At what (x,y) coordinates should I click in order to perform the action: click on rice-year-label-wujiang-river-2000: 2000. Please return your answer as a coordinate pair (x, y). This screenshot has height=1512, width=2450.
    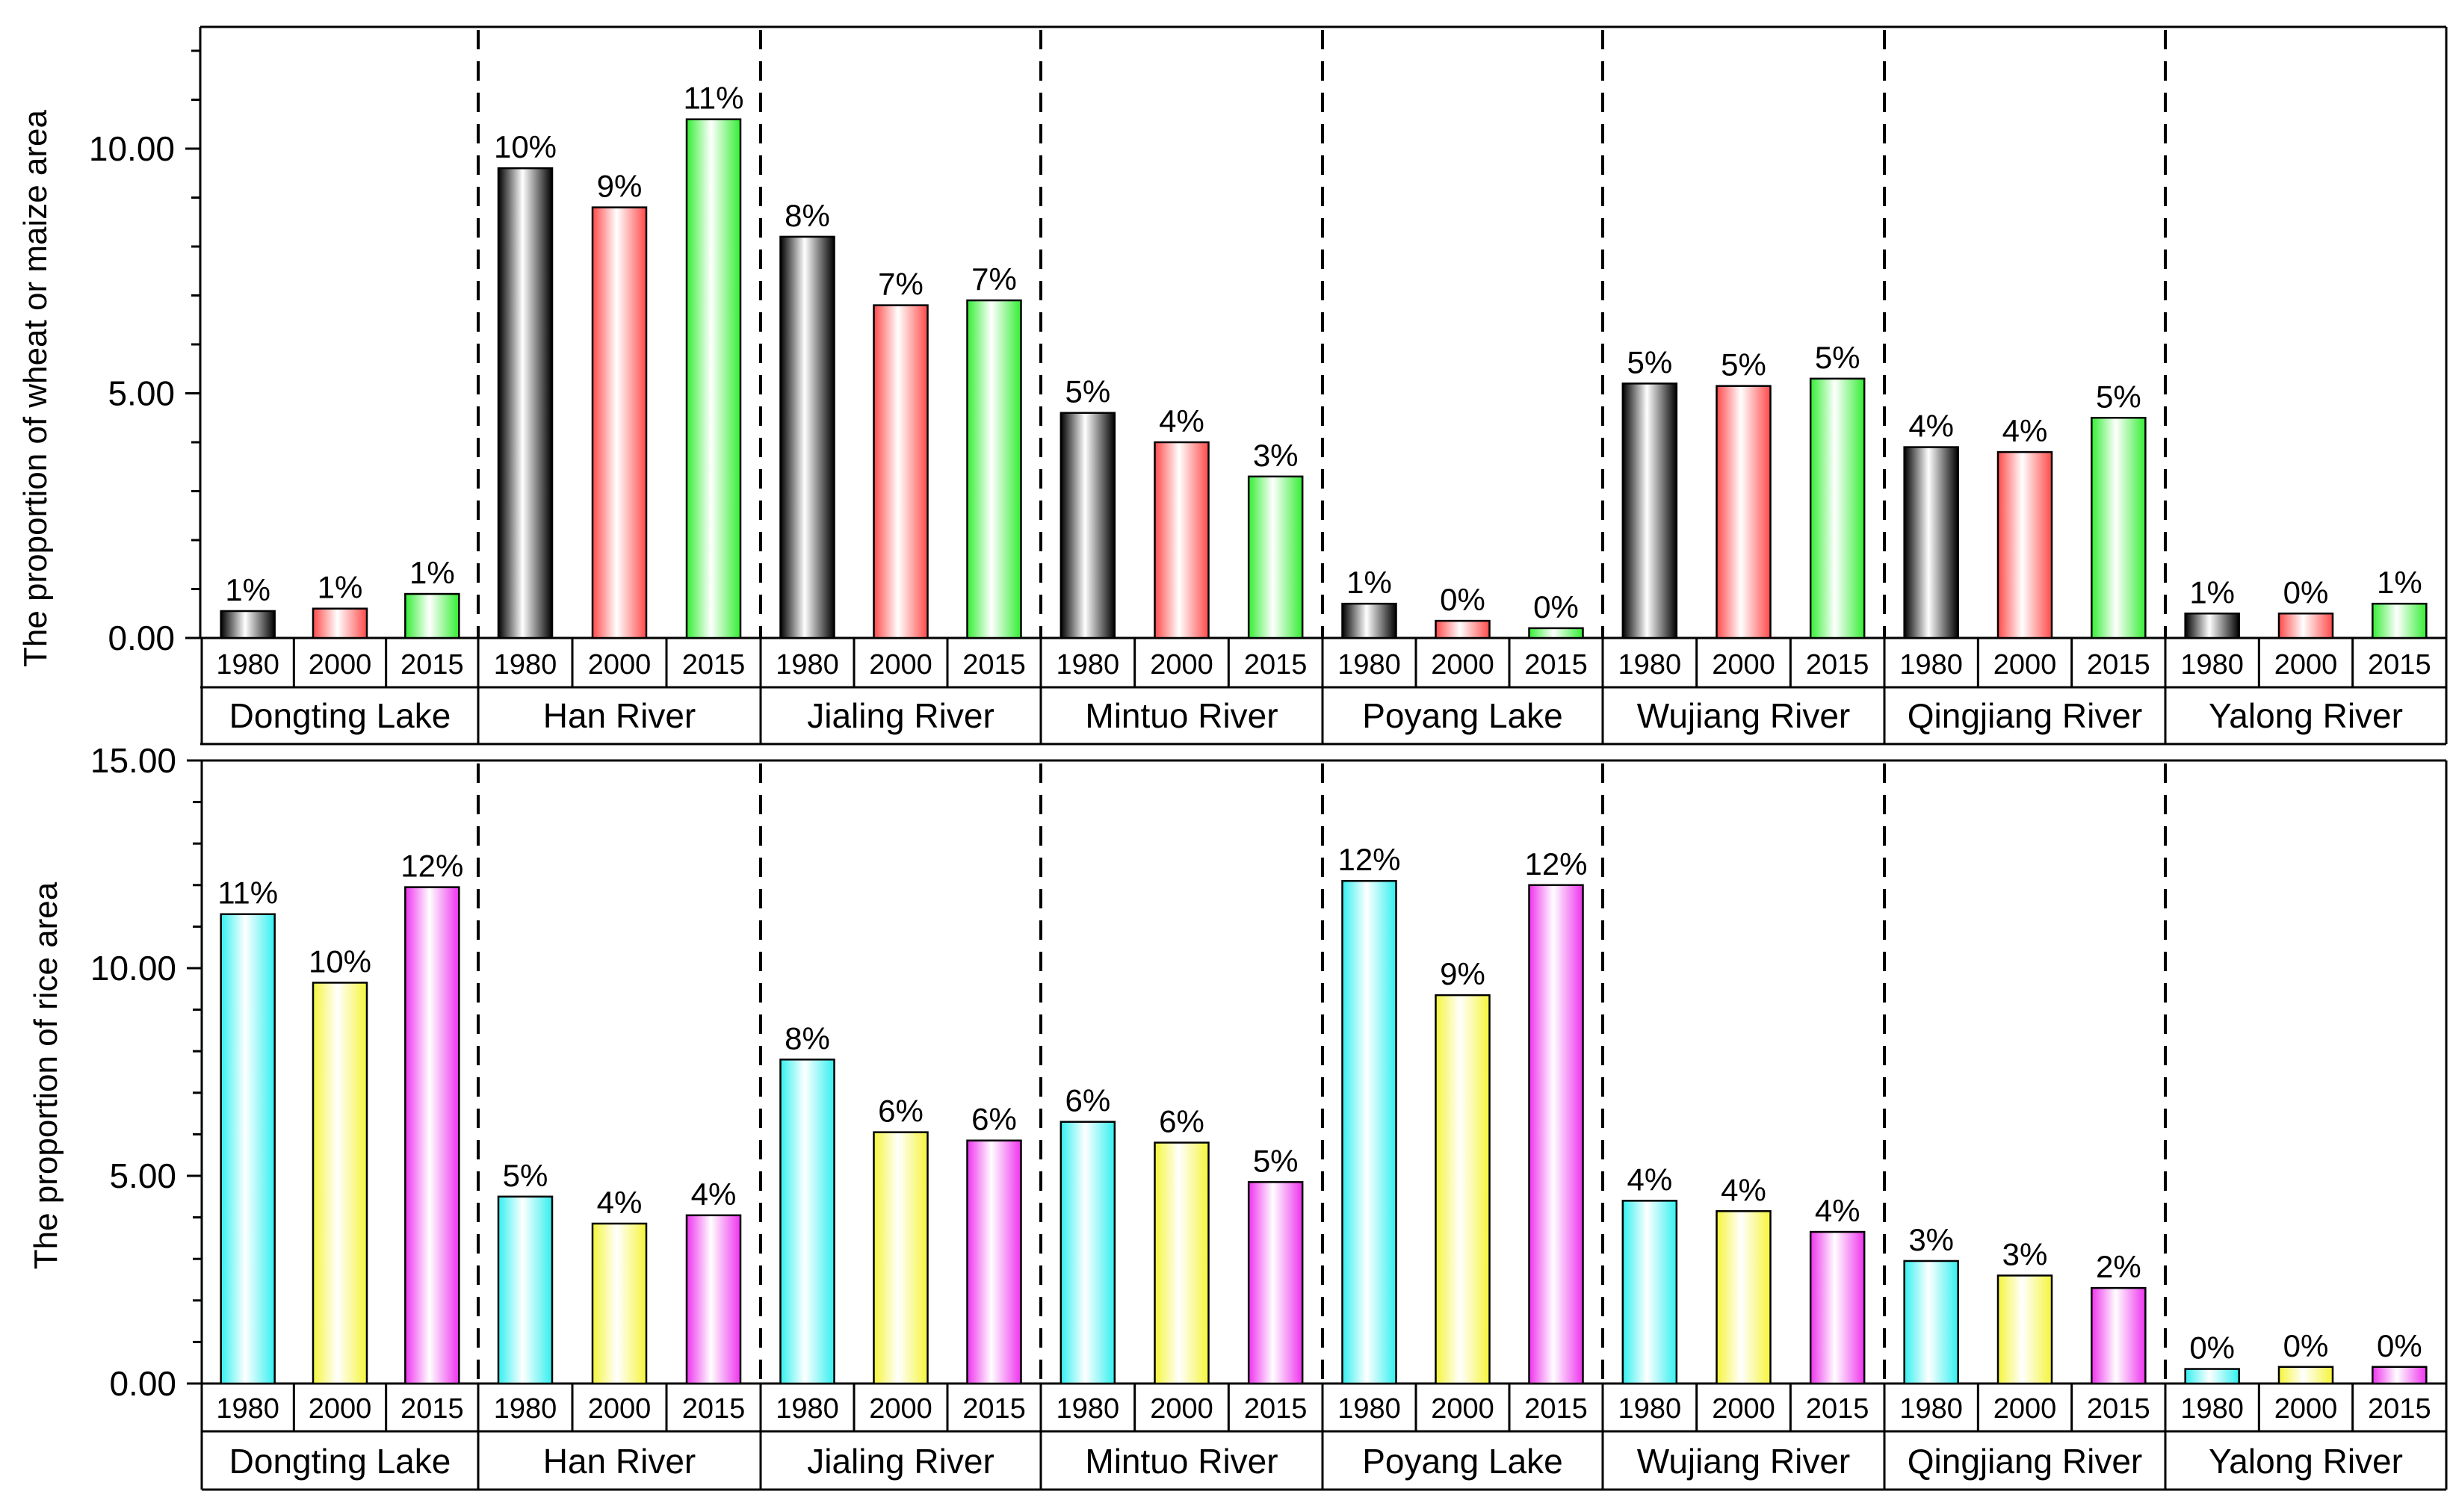
    Looking at the image, I should click on (1744, 1409).